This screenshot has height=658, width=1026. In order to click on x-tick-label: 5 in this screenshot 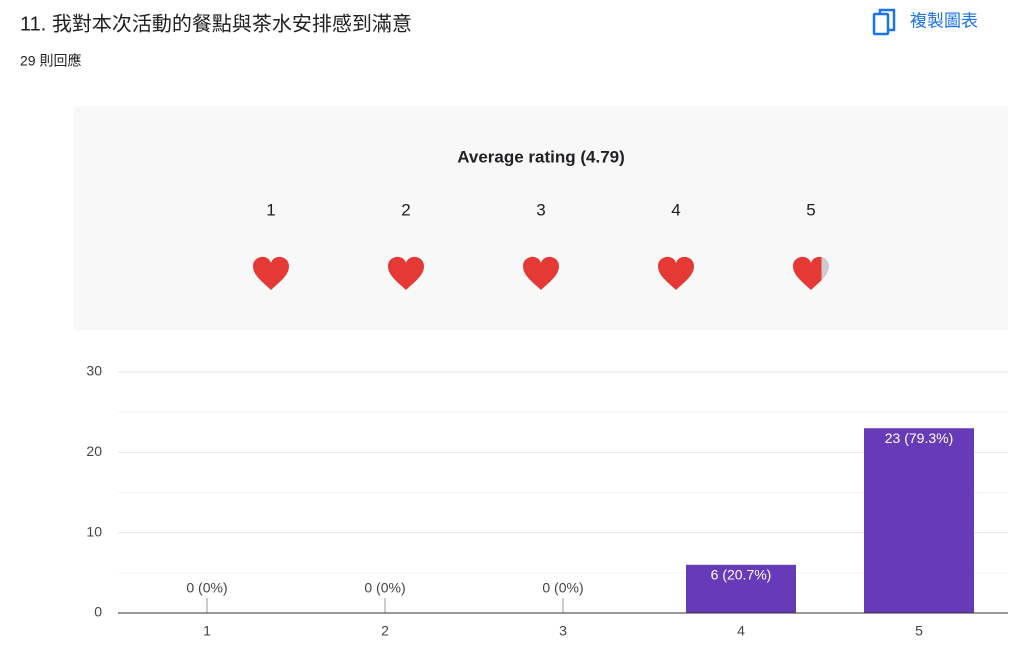, I will do `click(919, 631)`.